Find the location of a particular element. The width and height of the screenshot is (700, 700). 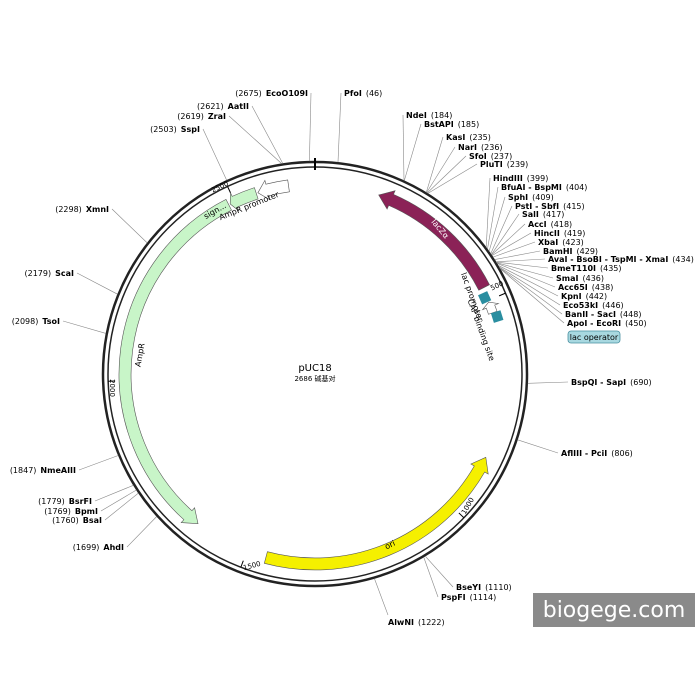

site-name: AatII is located at coordinates (238, 106).